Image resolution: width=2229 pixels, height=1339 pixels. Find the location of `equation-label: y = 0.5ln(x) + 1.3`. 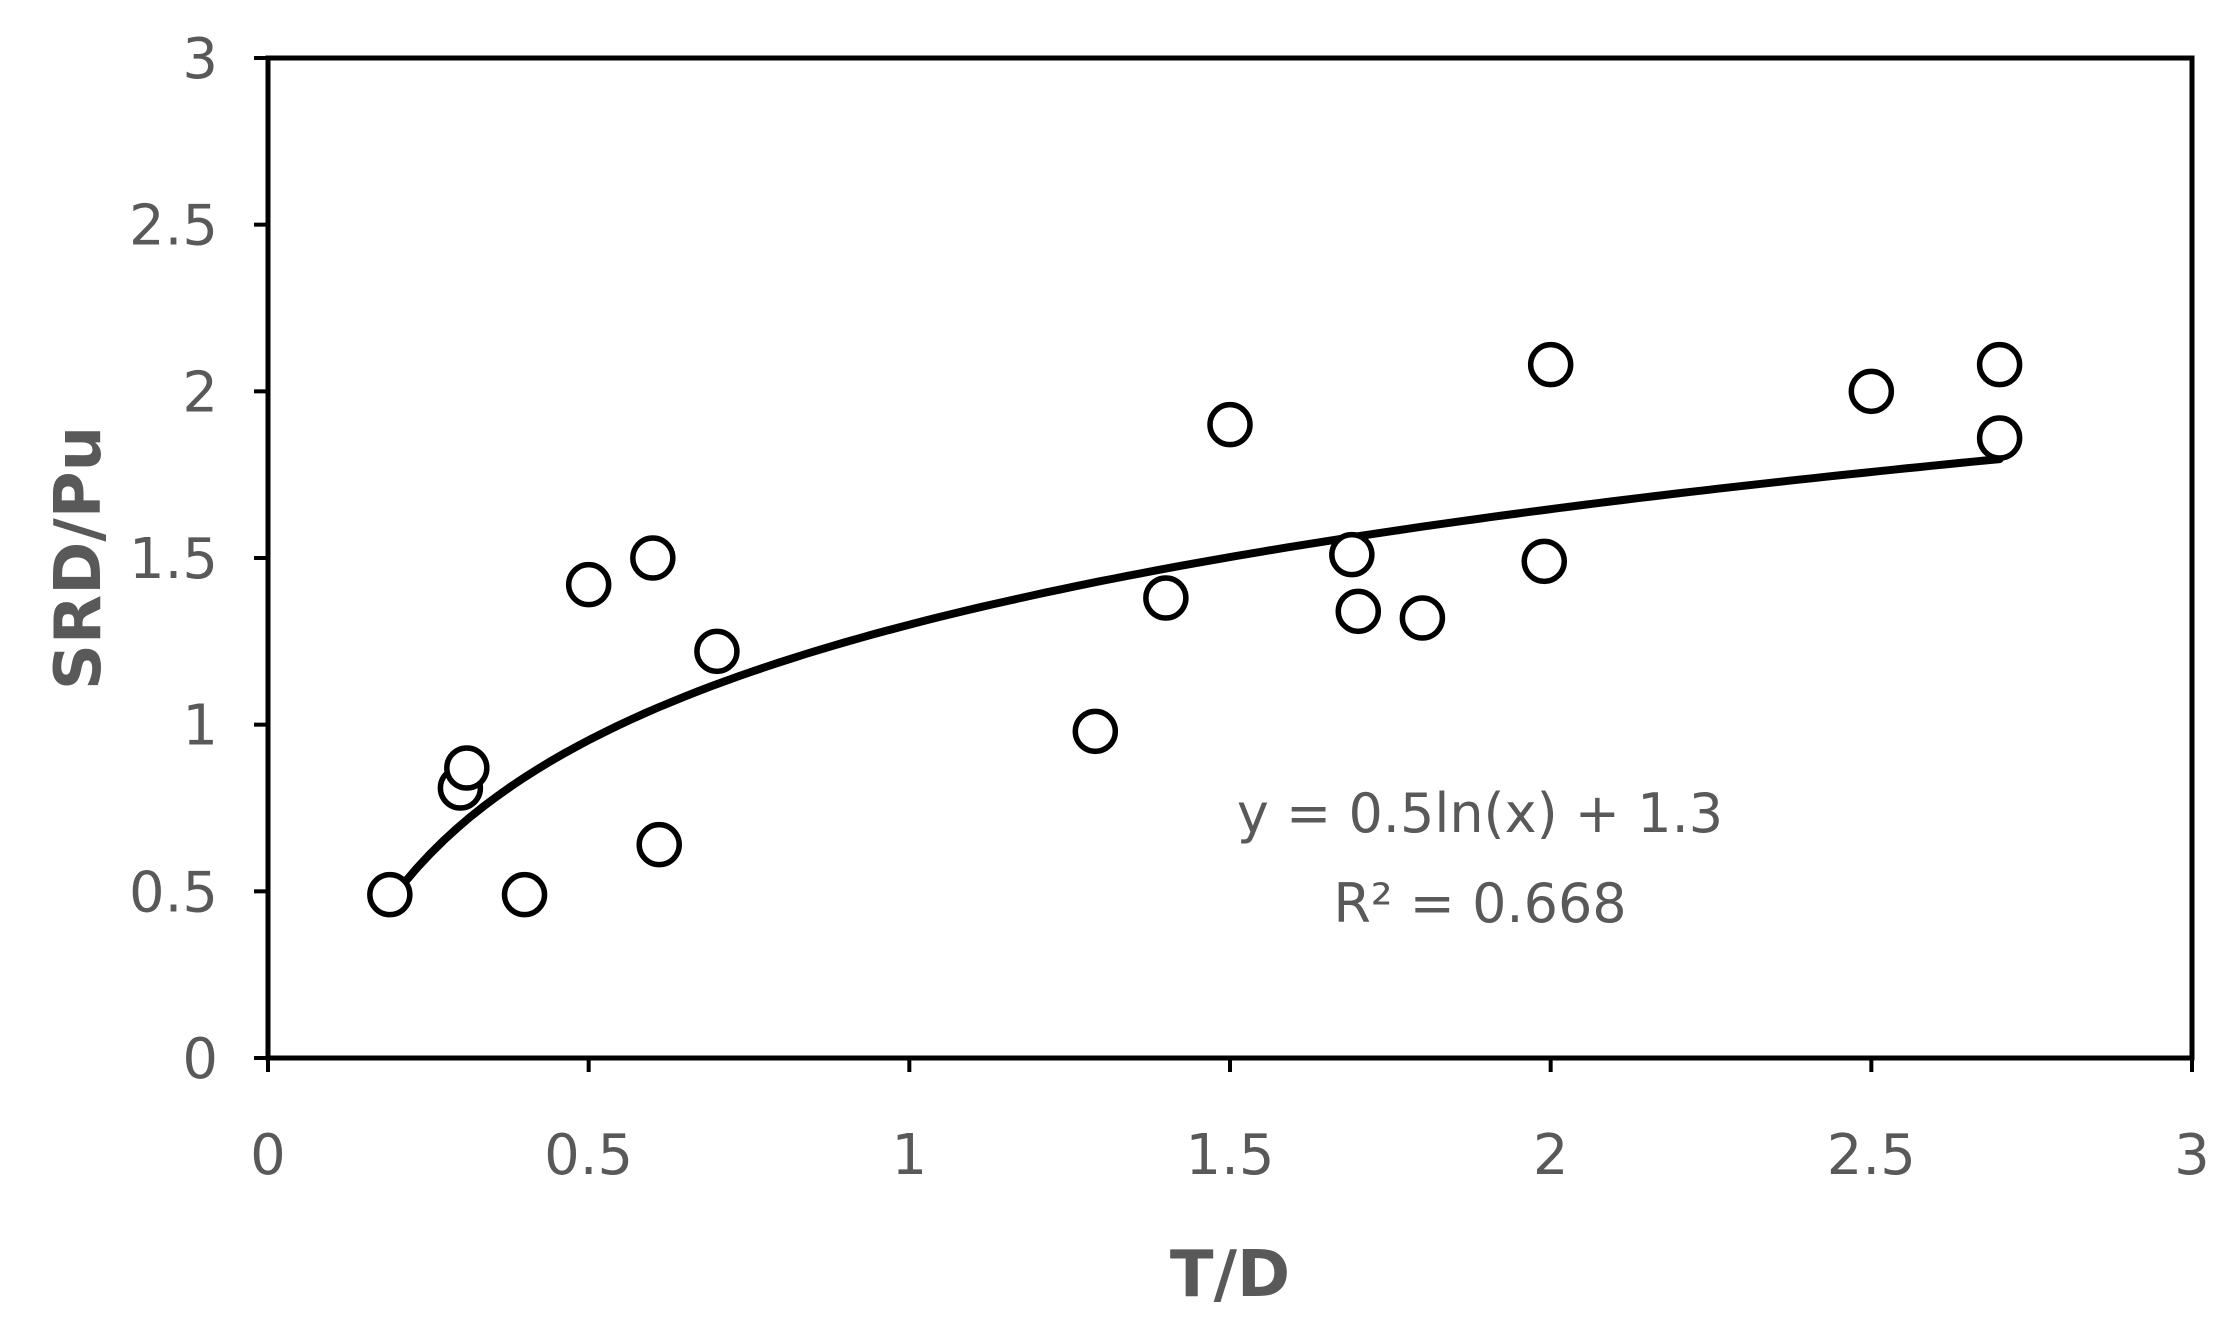

equation-label: y = 0.5ln(x) + 1.3 is located at coordinates (1480, 813).